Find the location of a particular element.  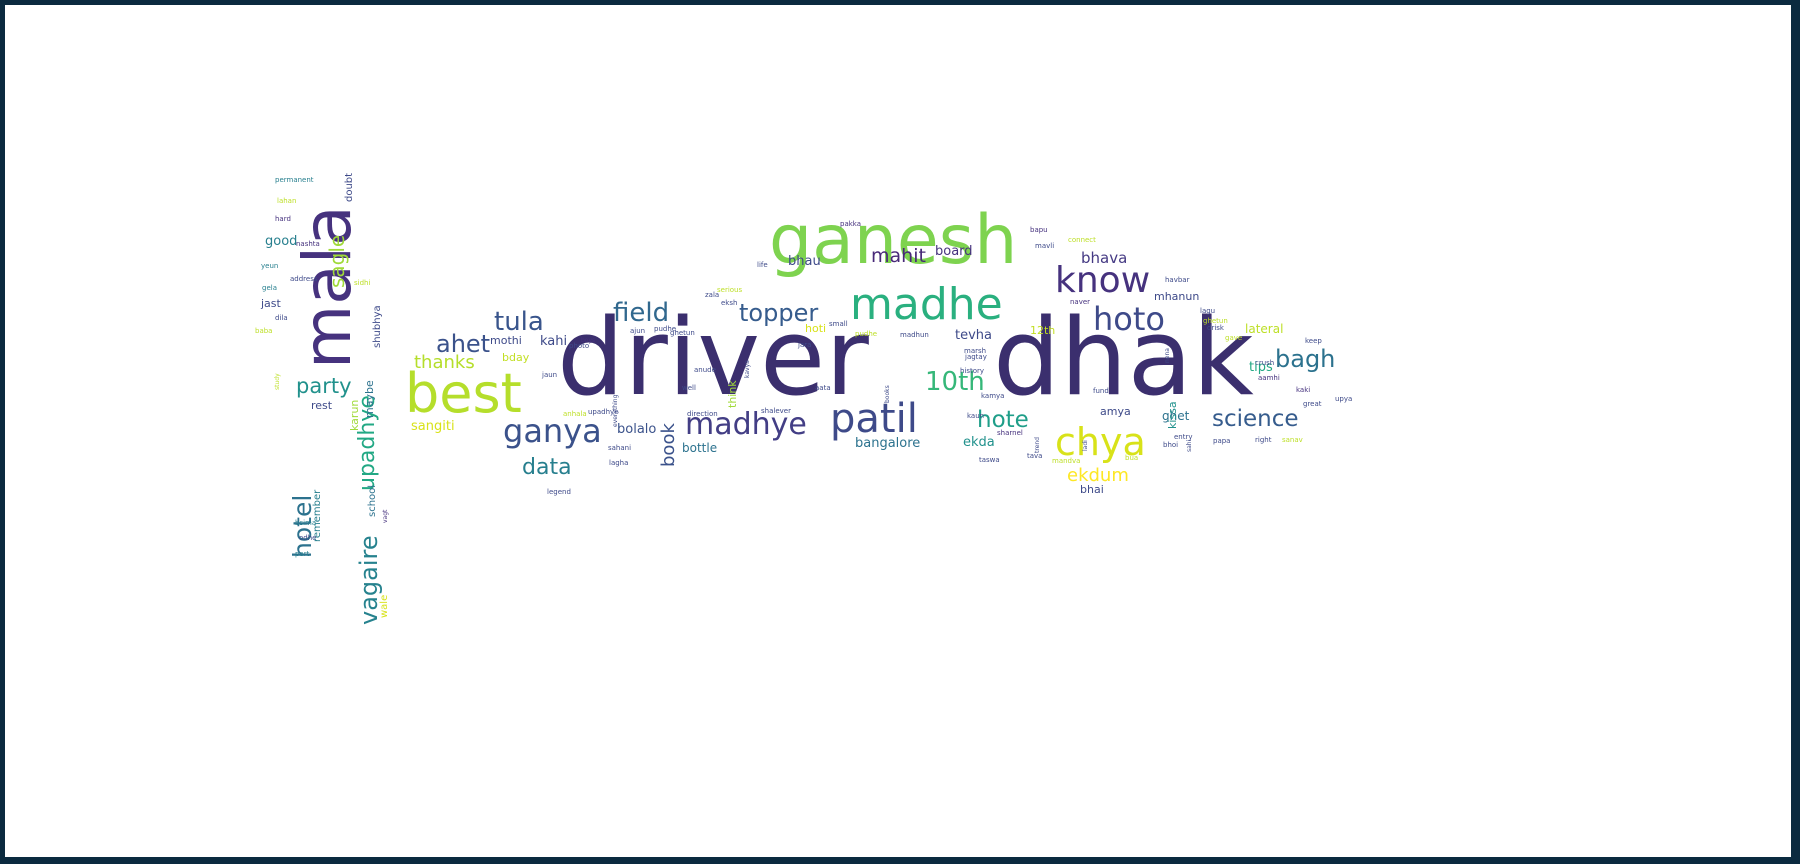

word-13: topper is located at coordinates (779, 313).